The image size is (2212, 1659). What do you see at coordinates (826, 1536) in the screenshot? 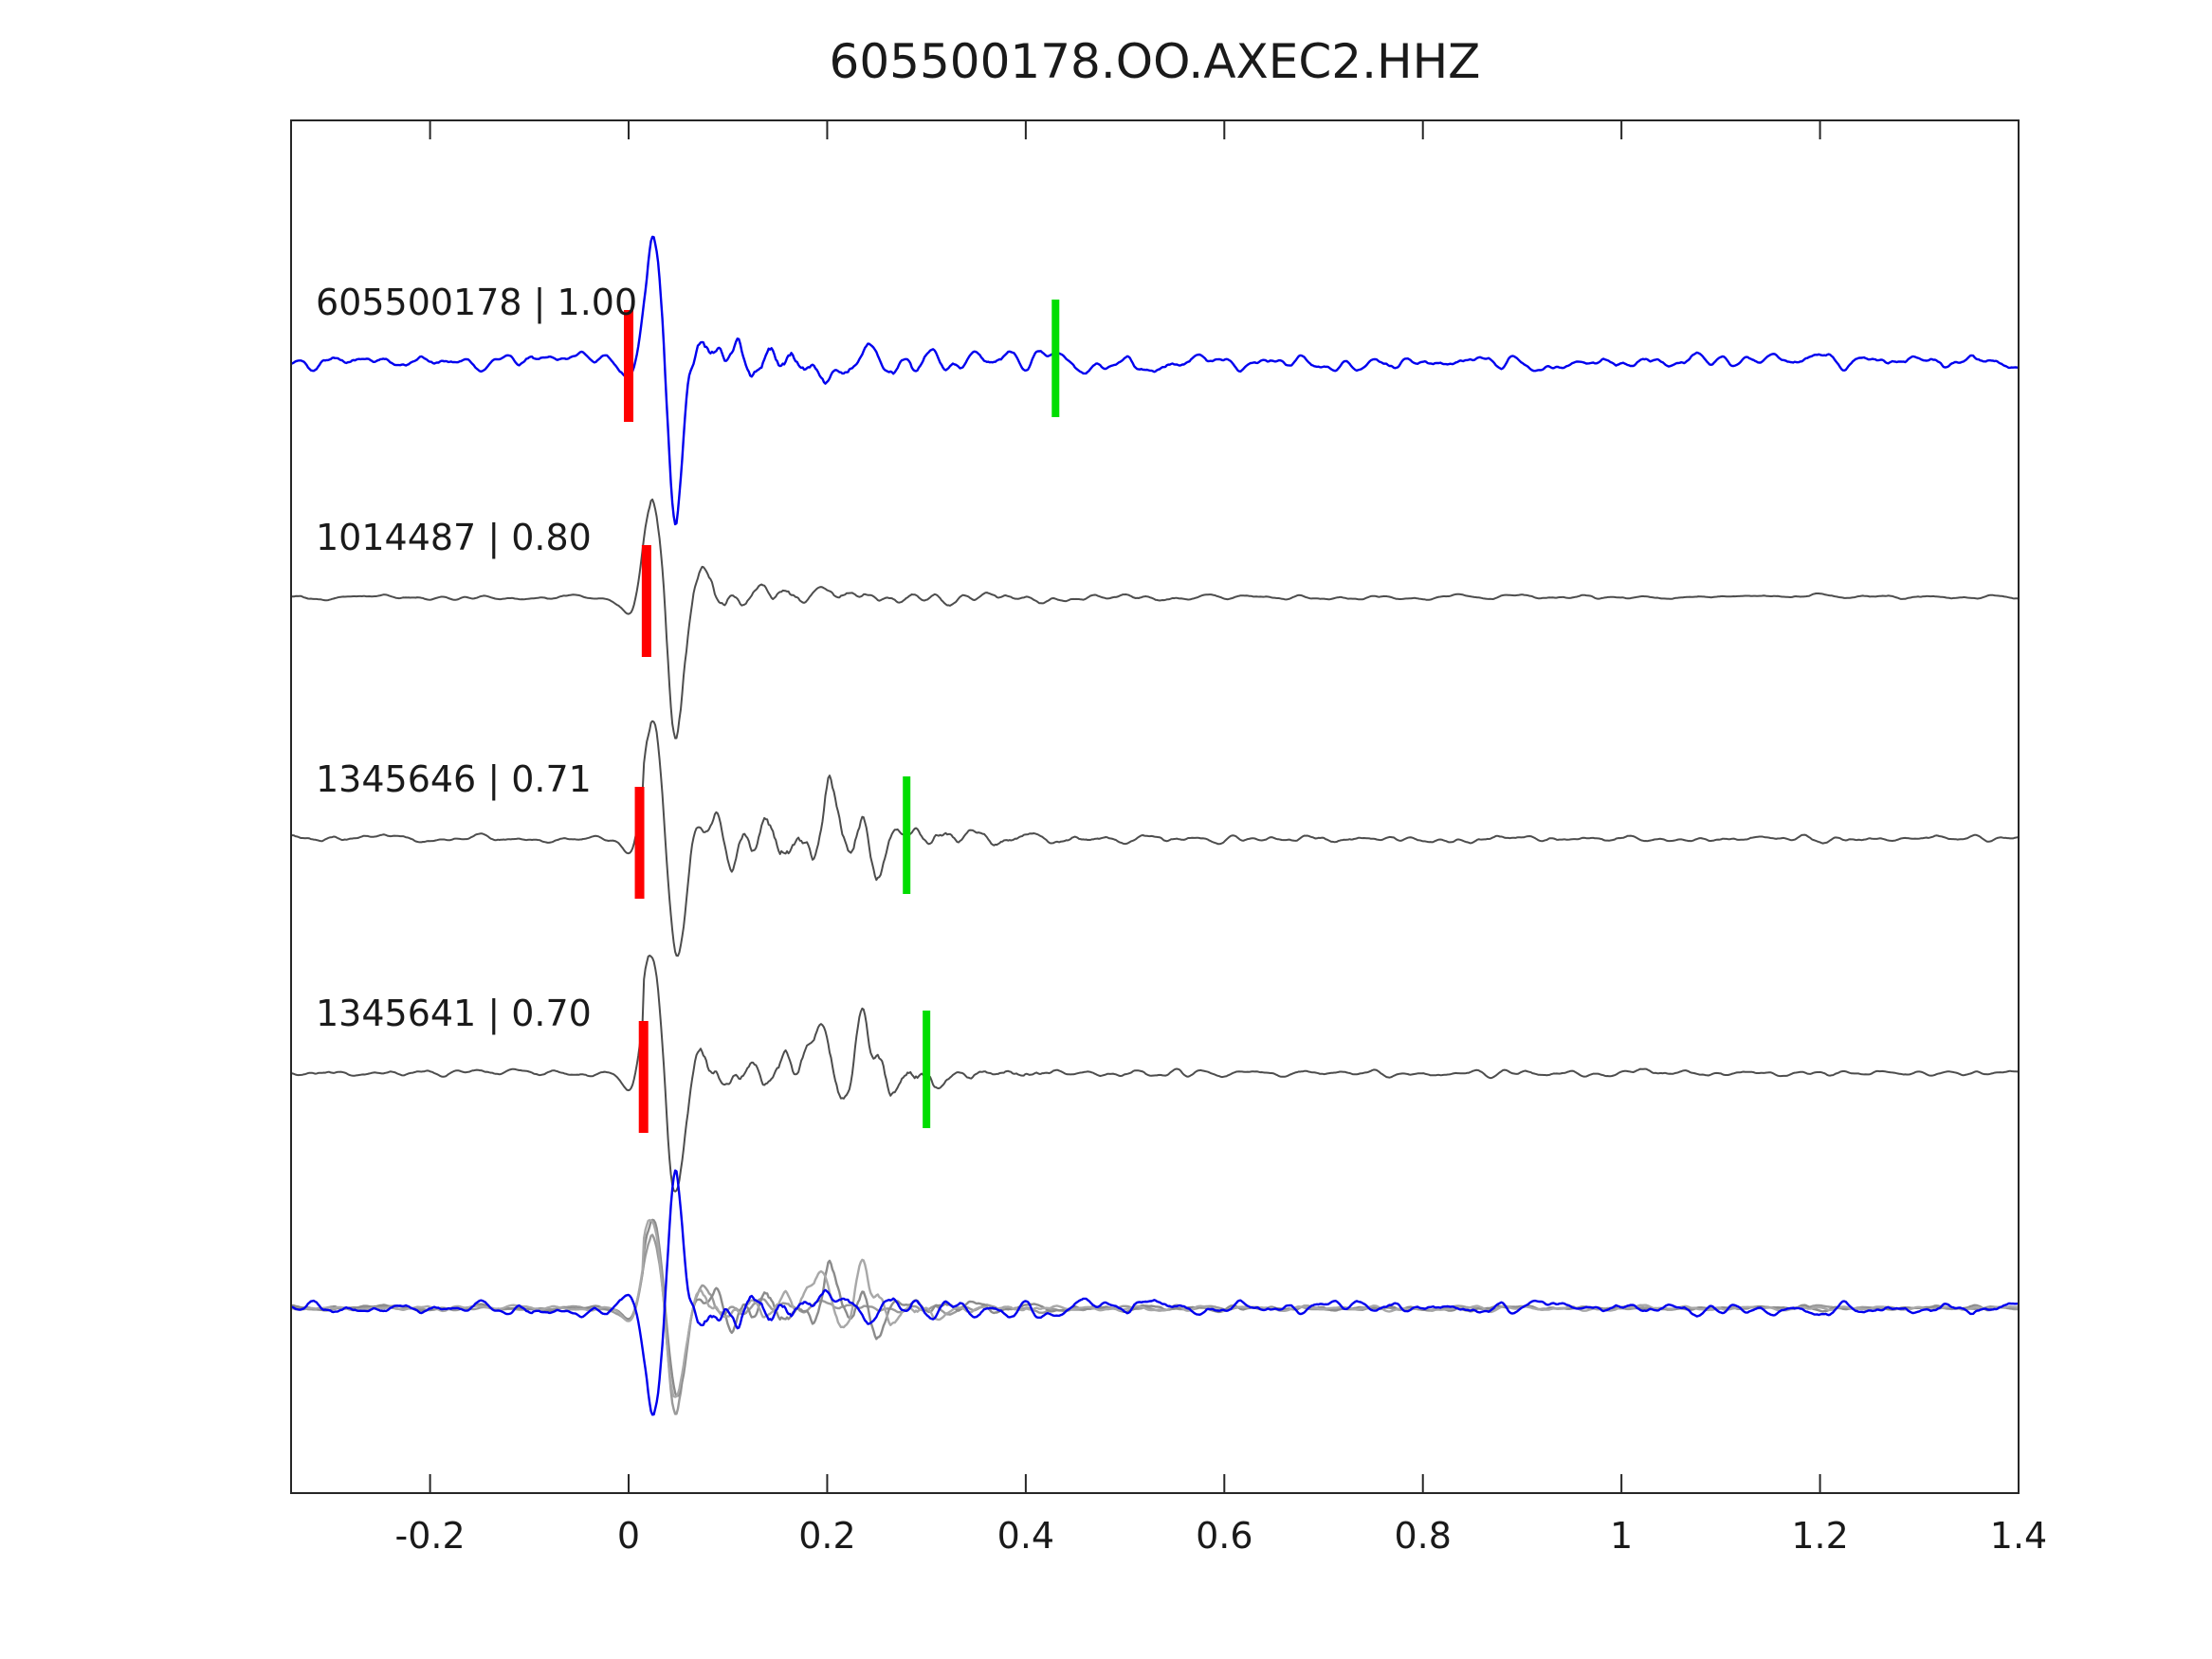
I see `x-tick-label: 0.2` at bounding box center [826, 1536].